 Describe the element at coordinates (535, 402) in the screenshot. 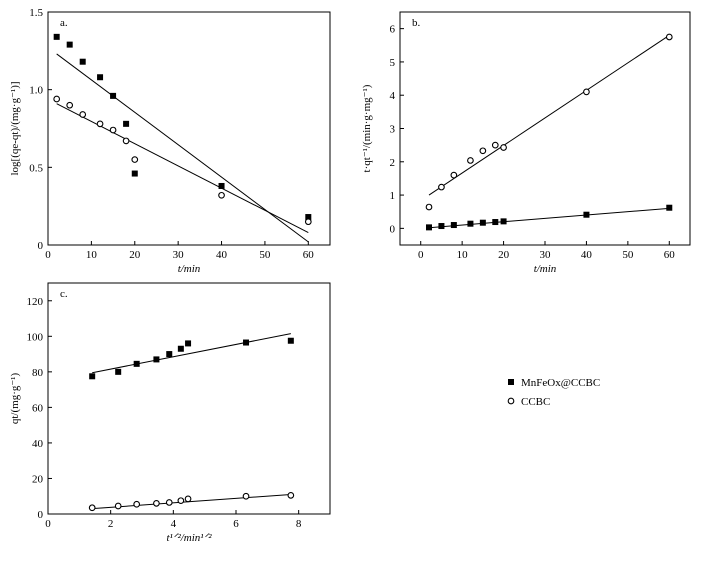

I see `legend-label: CCBC` at that location.